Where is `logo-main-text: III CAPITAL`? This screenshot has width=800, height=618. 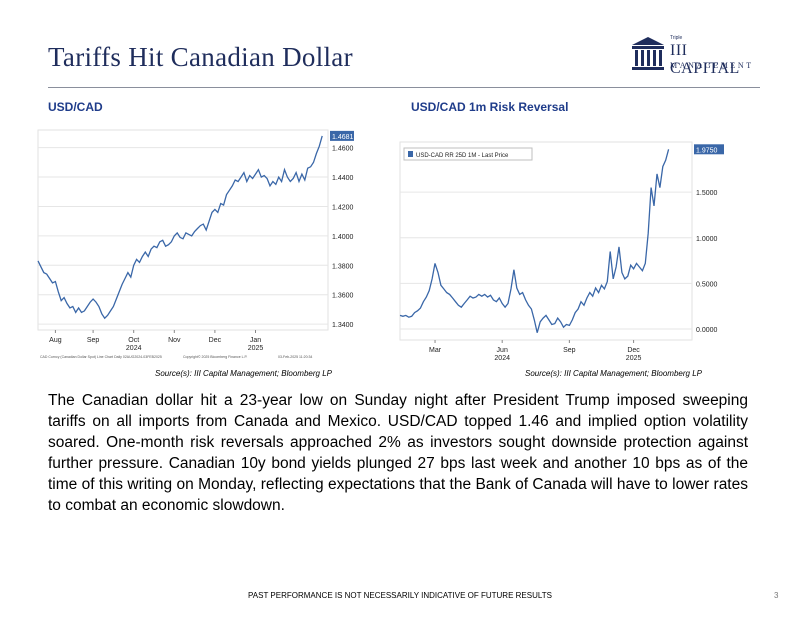 logo-main-text: III CAPITAL is located at coordinates (705, 59).